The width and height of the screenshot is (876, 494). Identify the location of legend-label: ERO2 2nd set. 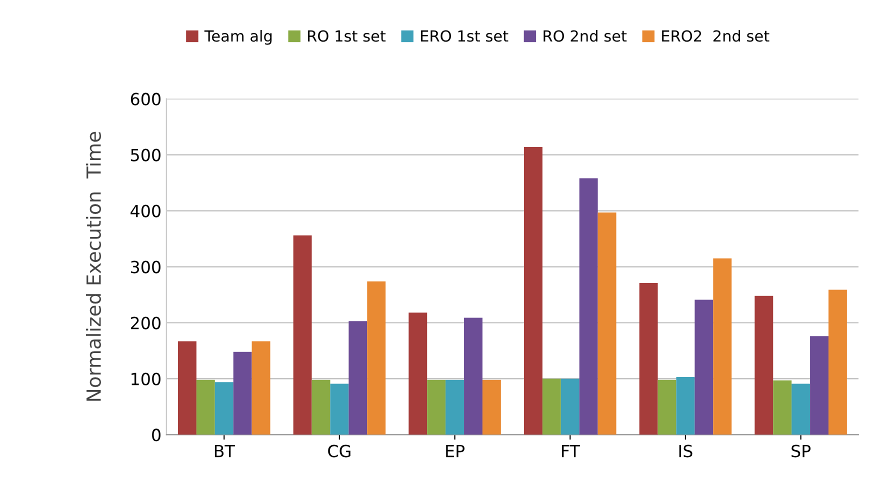
(716, 36).